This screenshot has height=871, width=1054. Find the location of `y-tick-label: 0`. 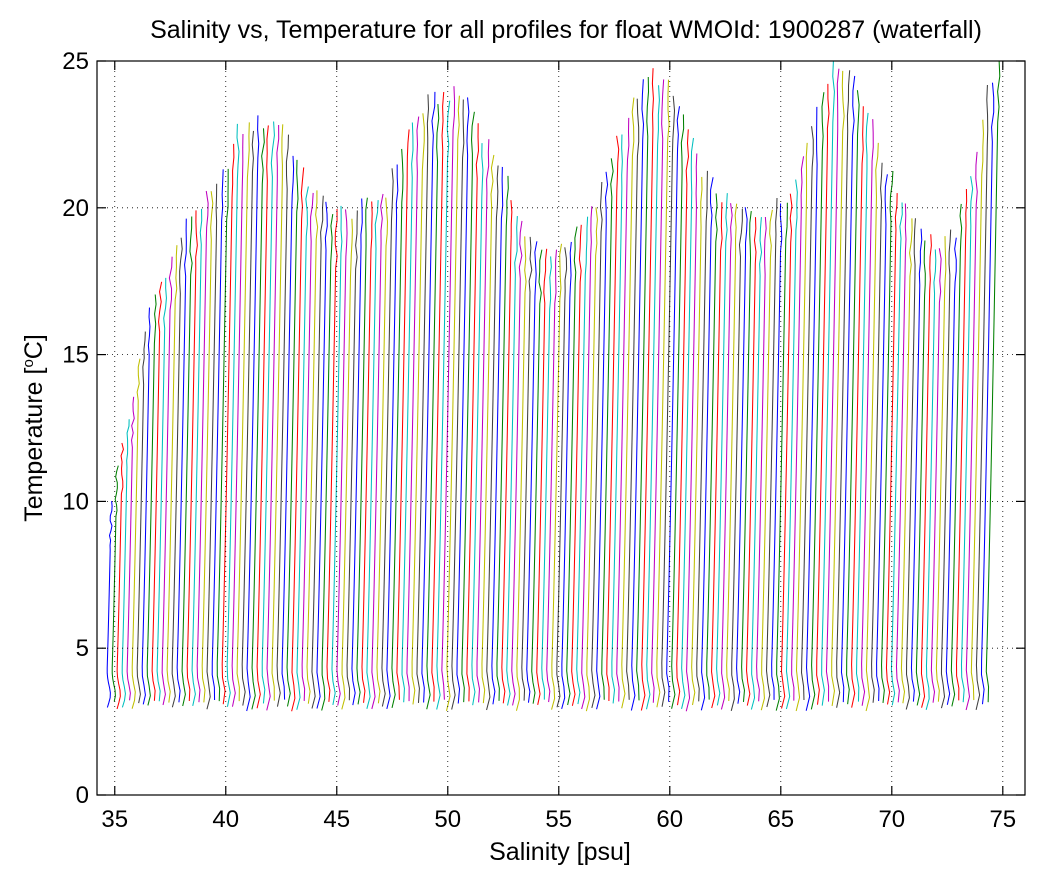

y-tick-label: 0 is located at coordinates (82, 795).